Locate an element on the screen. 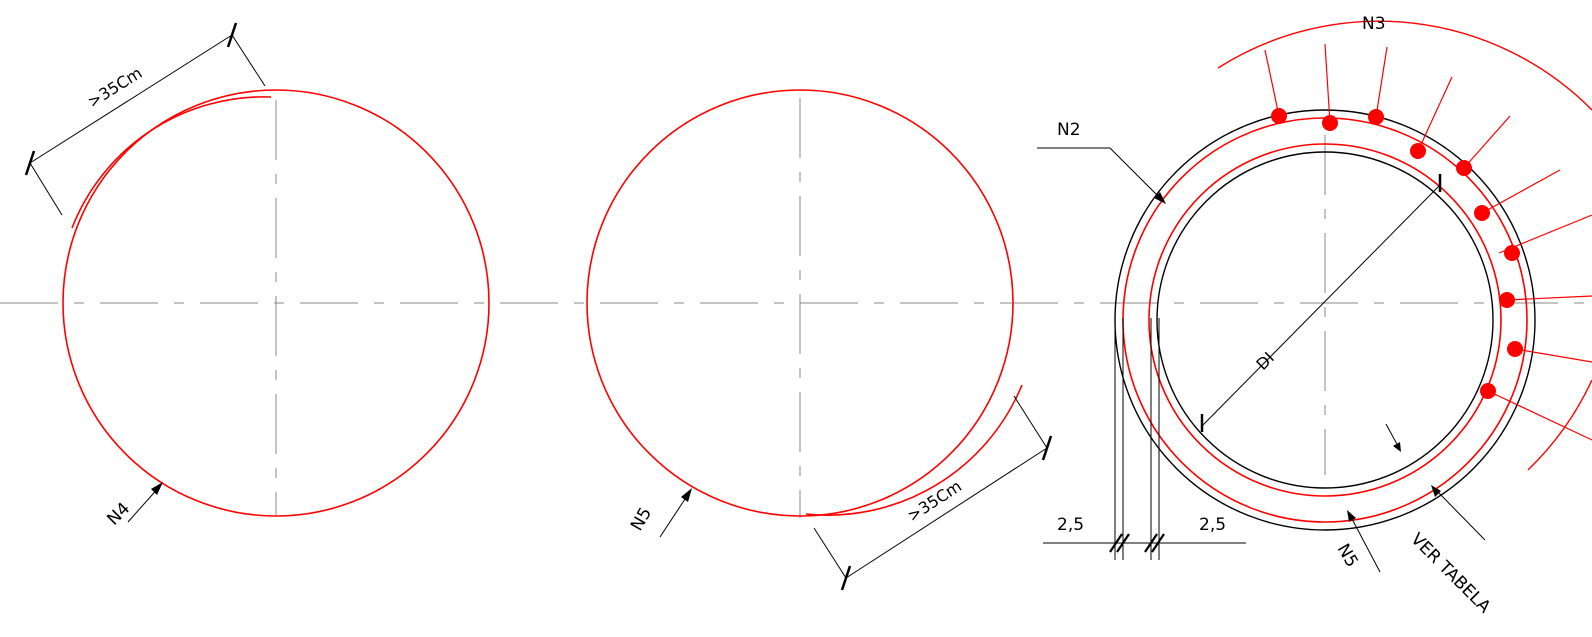 The image size is (1592, 637). n2-label: N2 is located at coordinates (1069, 130).